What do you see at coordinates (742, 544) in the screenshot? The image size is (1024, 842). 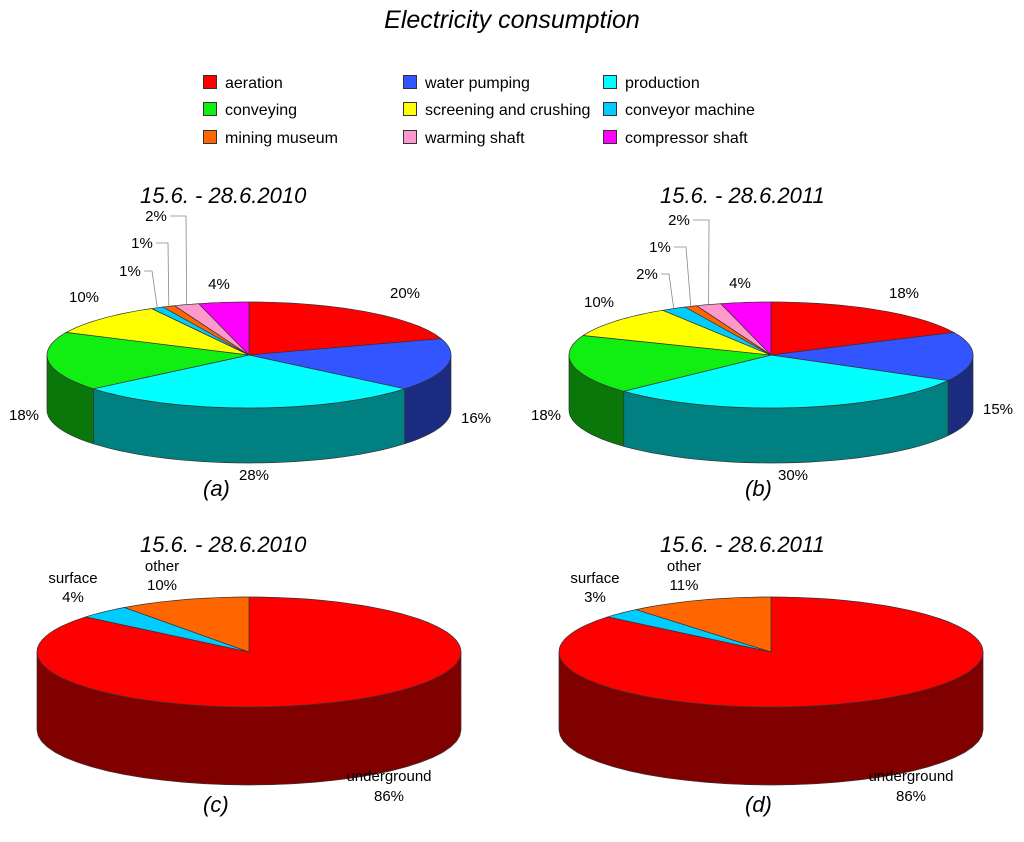 I see `chart-title-d: 15.6. - 28.6.2011` at bounding box center [742, 544].